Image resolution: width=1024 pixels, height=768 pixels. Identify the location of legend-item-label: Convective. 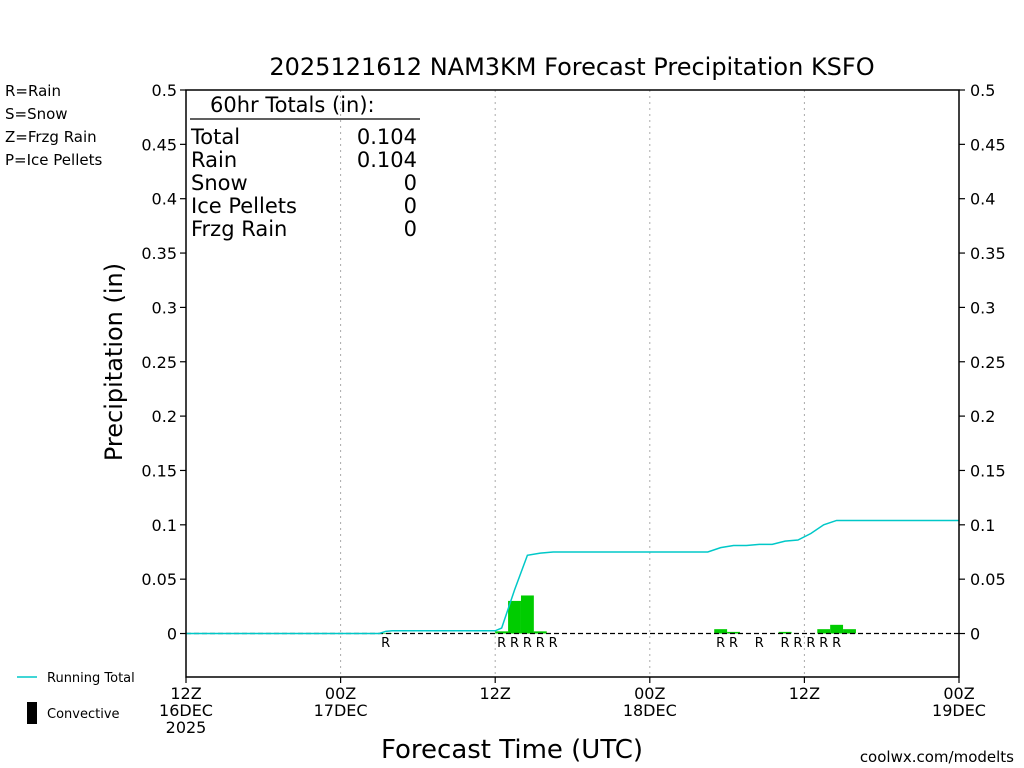
(83, 714).